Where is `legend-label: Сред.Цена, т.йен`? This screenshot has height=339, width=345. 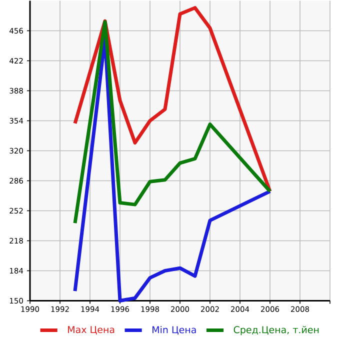 legend-label: Сред.Цена, т.йен is located at coordinates (276, 331).